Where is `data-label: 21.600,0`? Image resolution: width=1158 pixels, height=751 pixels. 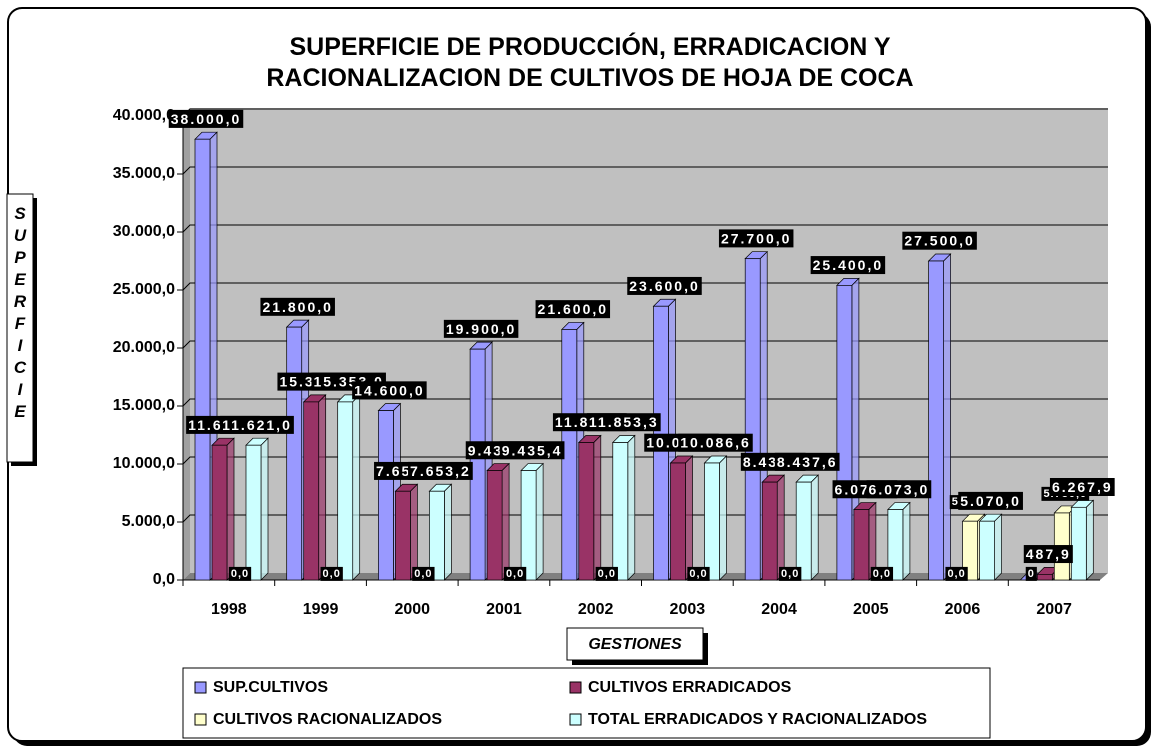 data-label: 21.600,0 is located at coordinates (573, 309).